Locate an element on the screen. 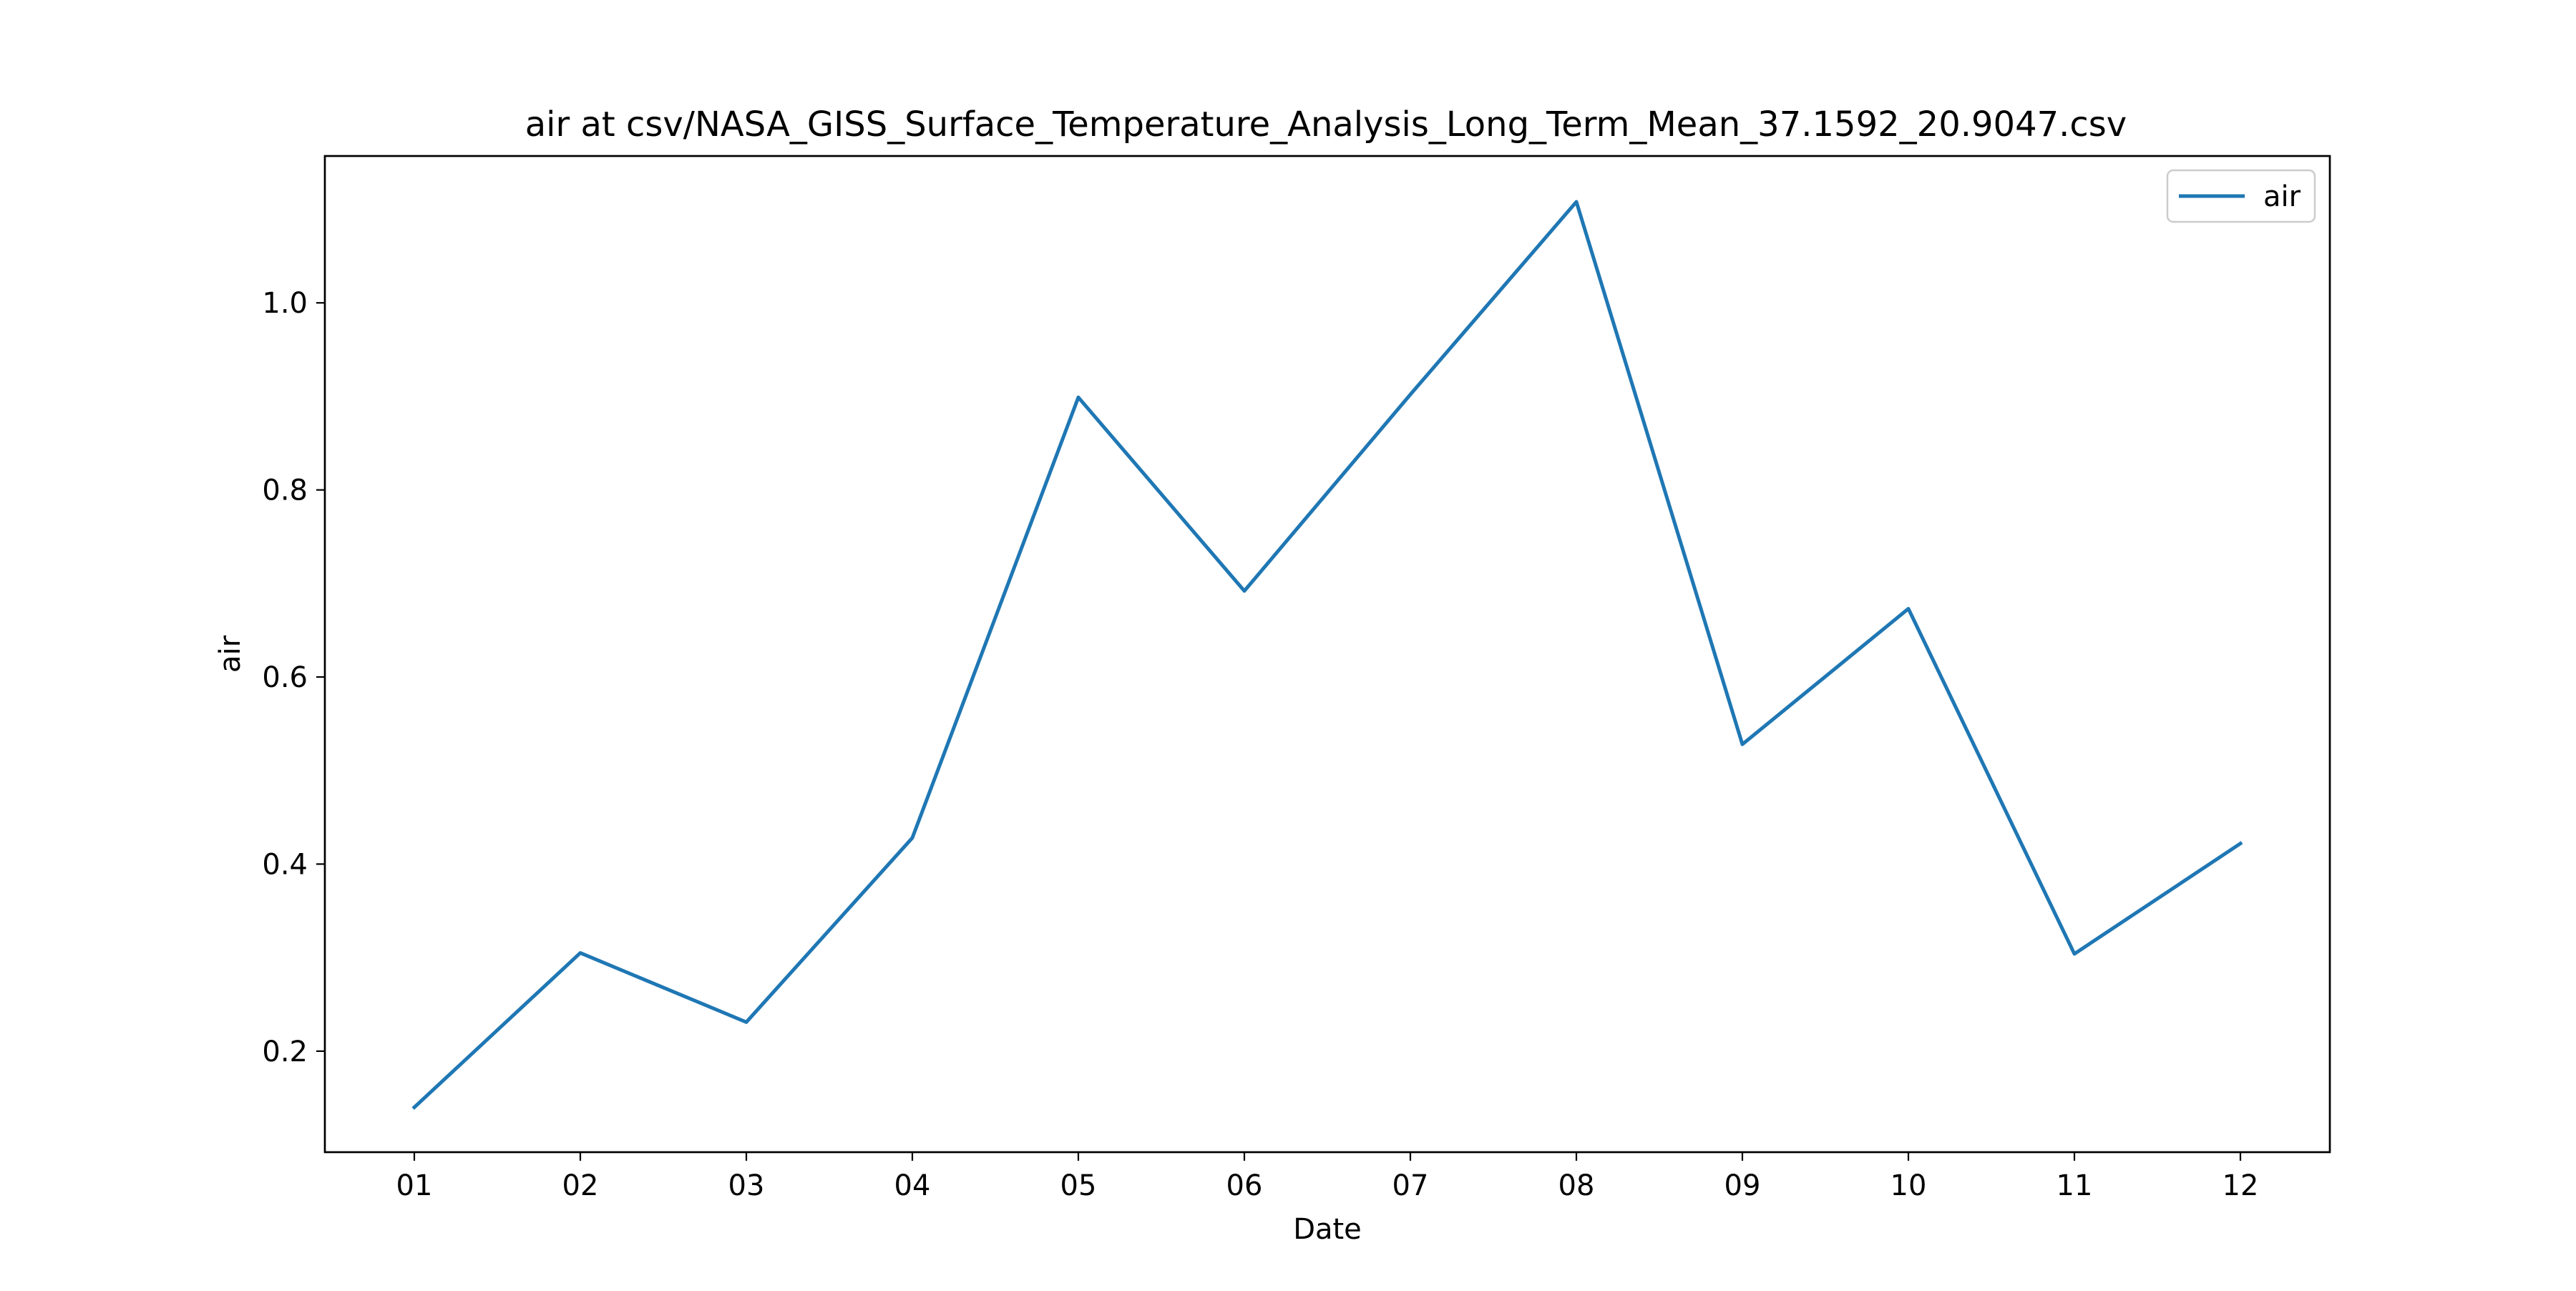 The width and height of the screenshot is (2576, 1291). y-tick-label: 0.8 is located at coordinates (285, 490).